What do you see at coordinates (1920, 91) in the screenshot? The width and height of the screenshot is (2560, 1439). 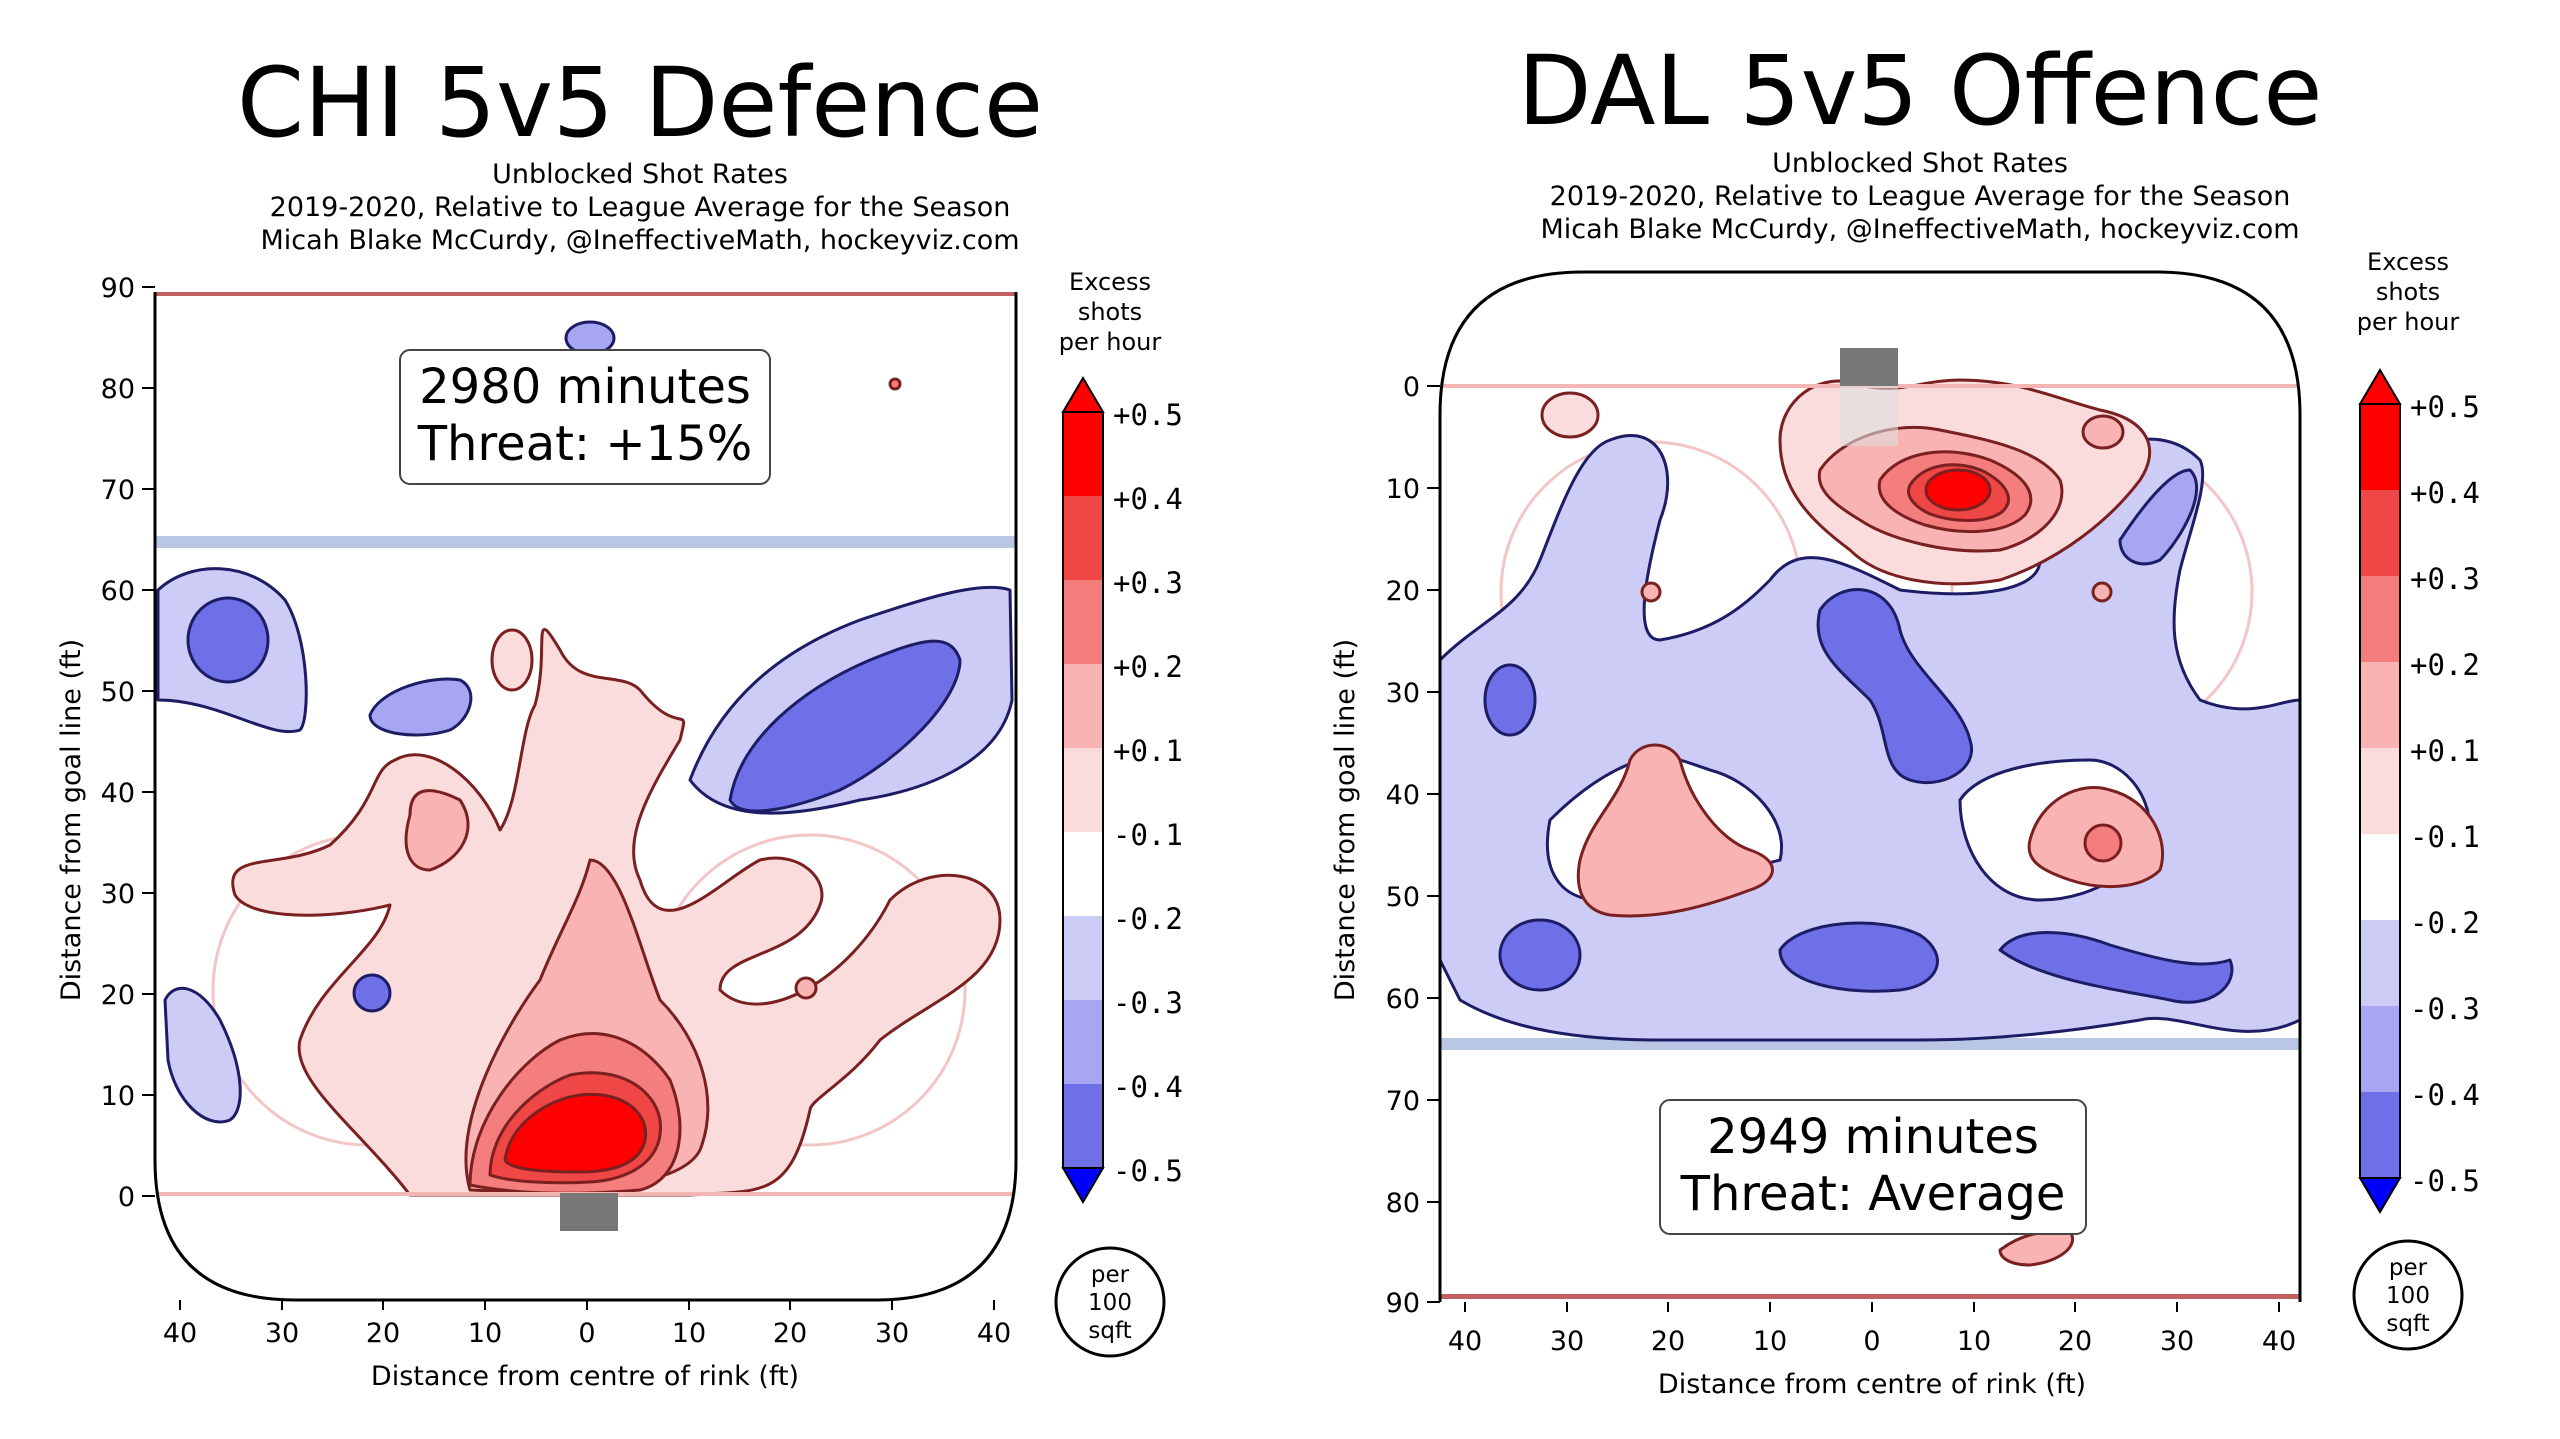 I see `chart-title: DAL 5v5 Offence` at bounding box center [1920, 91].